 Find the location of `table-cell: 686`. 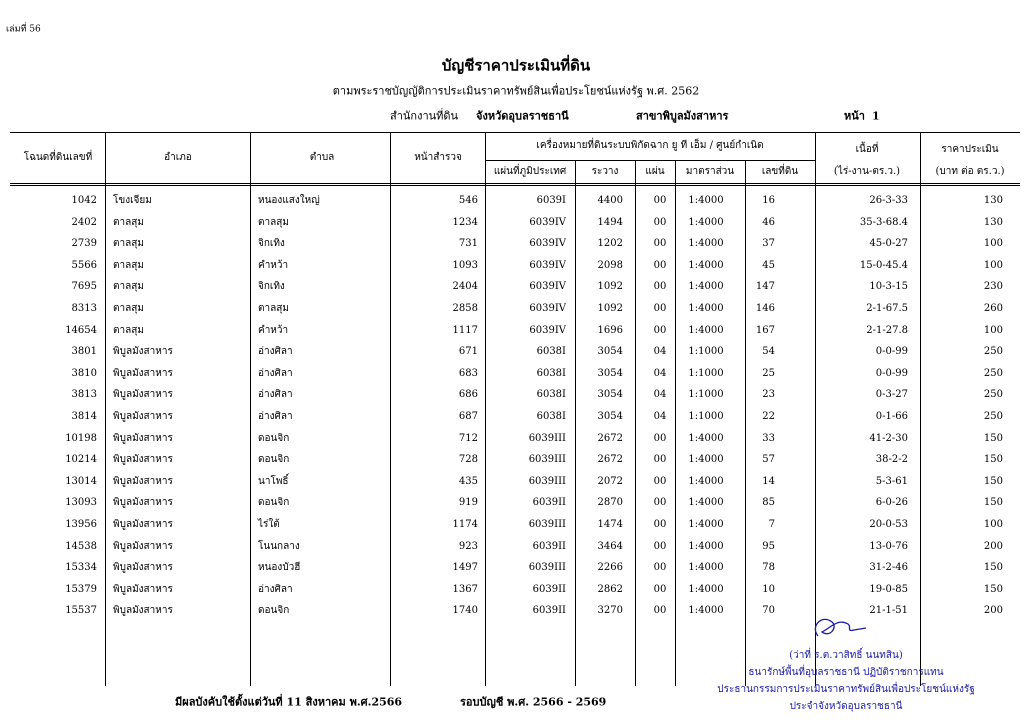

table-cell: 686 is located at coordinates (468, 395).